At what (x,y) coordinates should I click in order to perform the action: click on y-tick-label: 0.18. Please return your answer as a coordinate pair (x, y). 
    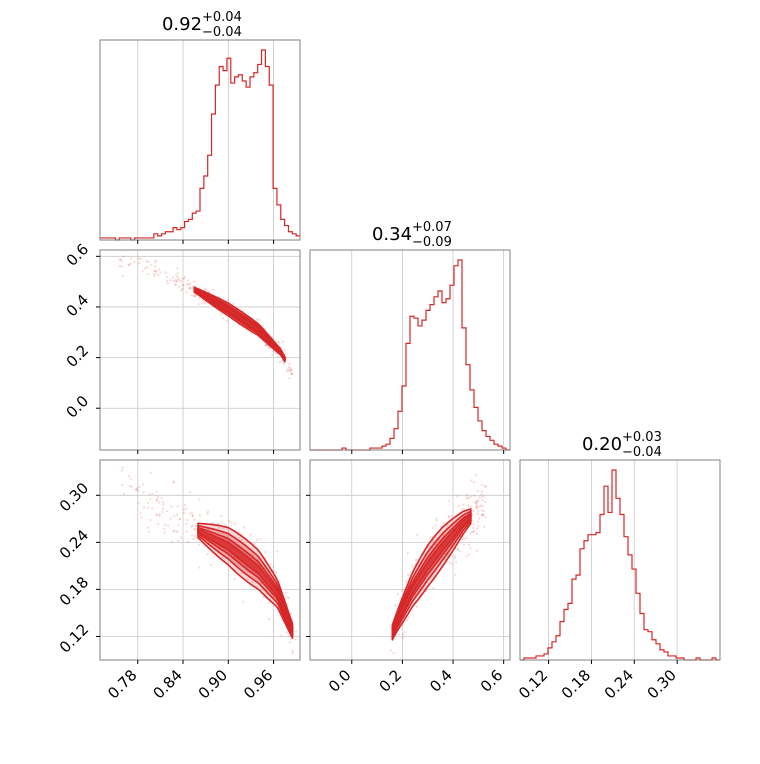
    Looking at the image, I should click on (74, 591).